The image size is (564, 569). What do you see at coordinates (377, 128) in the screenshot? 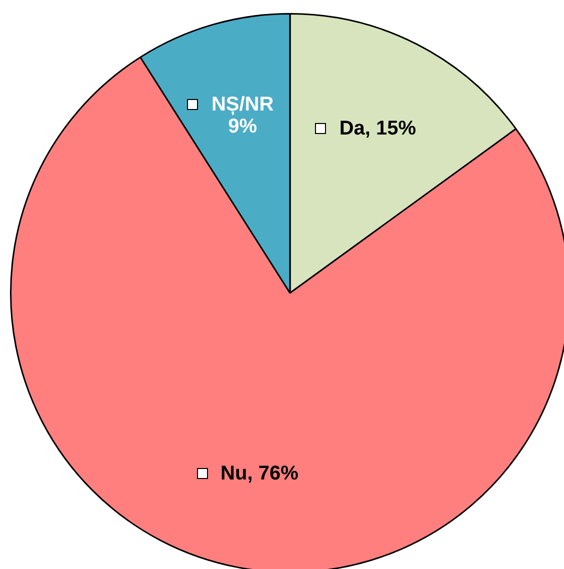
I see `slice-label: Da, 15%` at bounding box center [377, 128].